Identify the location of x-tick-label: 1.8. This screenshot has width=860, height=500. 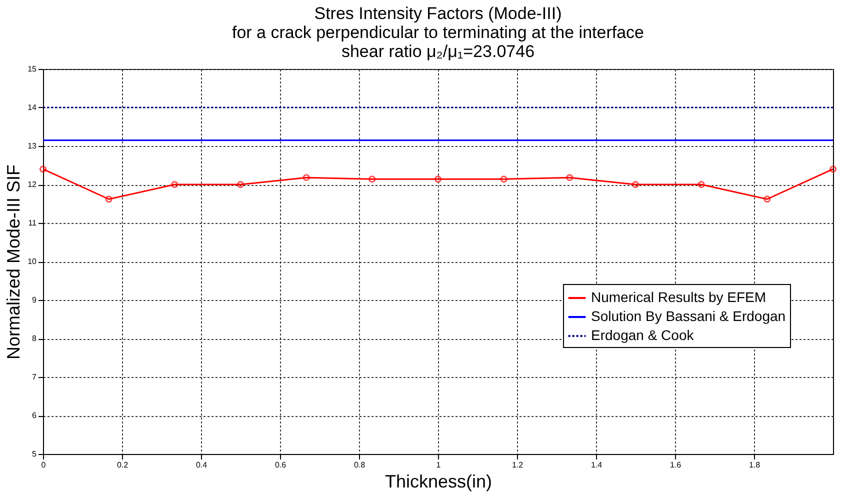
(754, 465).